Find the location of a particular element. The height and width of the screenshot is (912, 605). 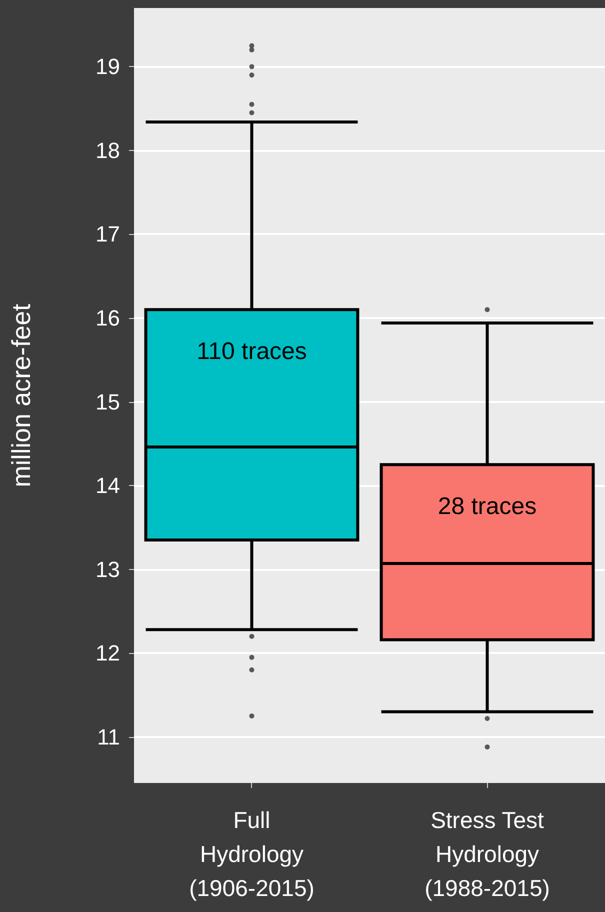

y-axis-title: million acre-feet is located at coordinates (21, 395).